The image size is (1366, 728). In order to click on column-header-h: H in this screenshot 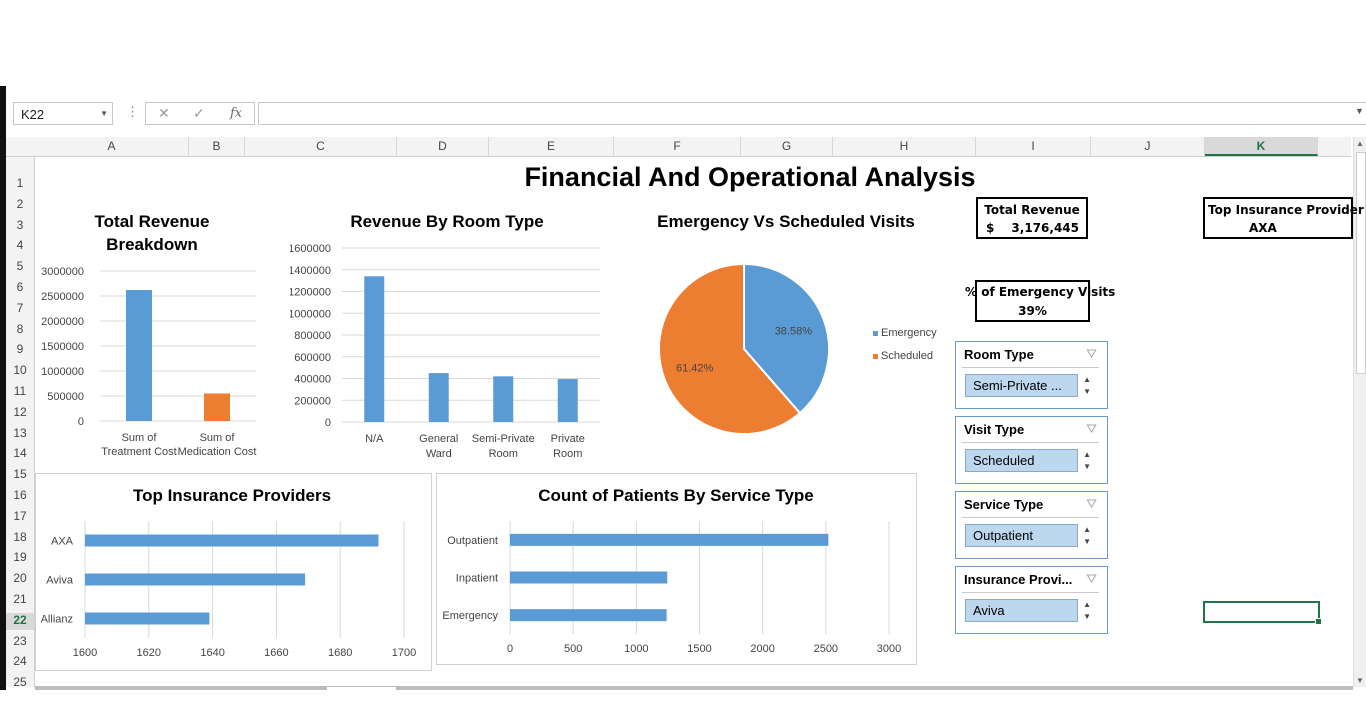, I will do `click(904, 146)`.